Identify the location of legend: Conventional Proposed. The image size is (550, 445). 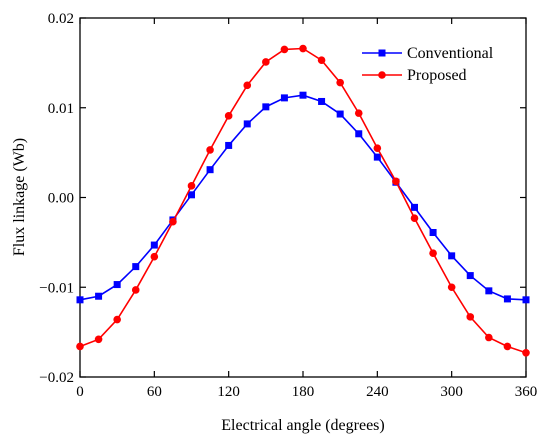
(428, 64).